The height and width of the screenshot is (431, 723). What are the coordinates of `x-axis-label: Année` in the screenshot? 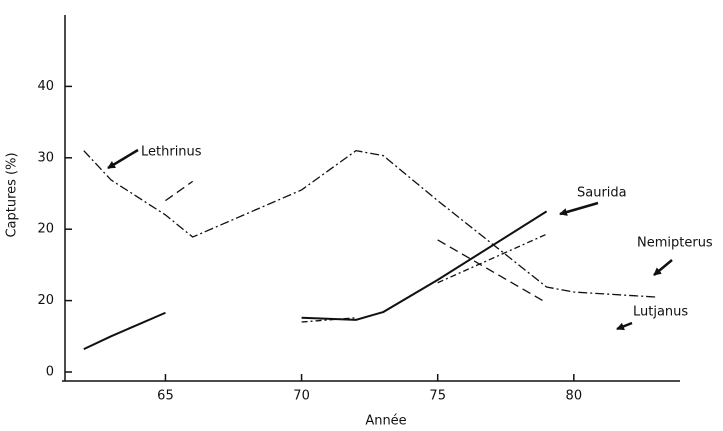 It's located at (385, 421).